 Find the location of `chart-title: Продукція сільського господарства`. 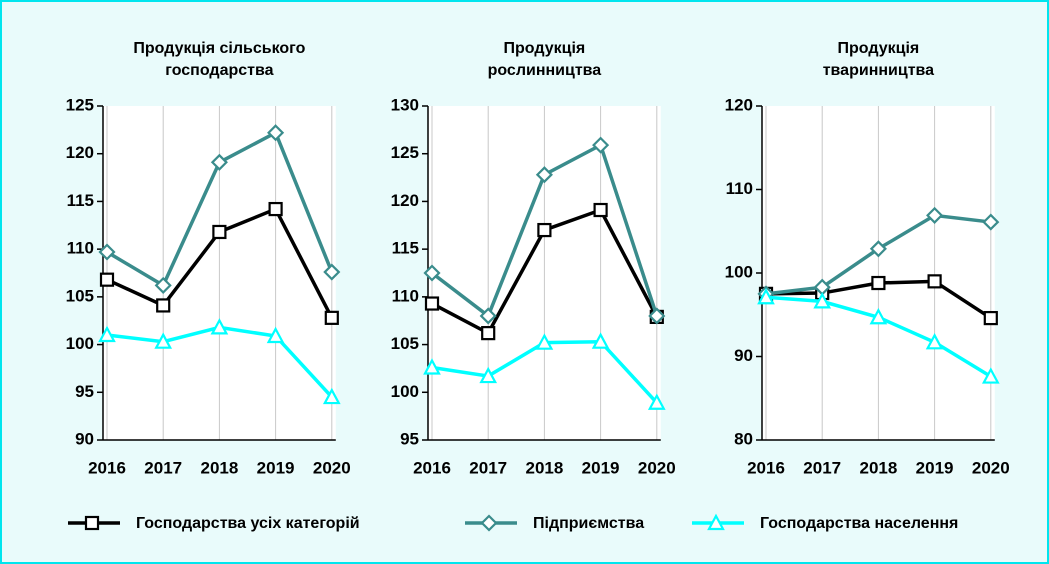

chart-title: Продукція сільського господарства is located at coordinates (219, 59).